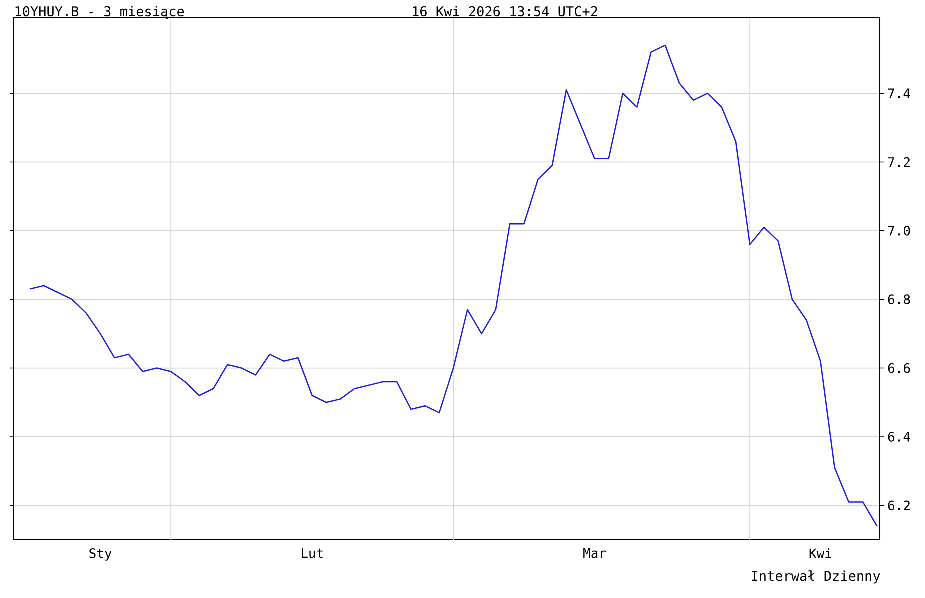 The width and height of the screenshot is (925, 598). Describe the element at coordinates (101, 554) in the screenshot. I see `x-tick-label: Sty` at that location.